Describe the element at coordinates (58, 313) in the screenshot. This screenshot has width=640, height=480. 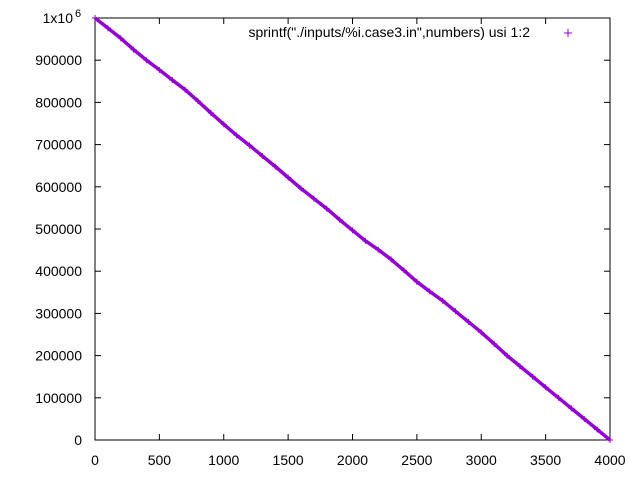
I see `y-tick-label: 300000` at that location.